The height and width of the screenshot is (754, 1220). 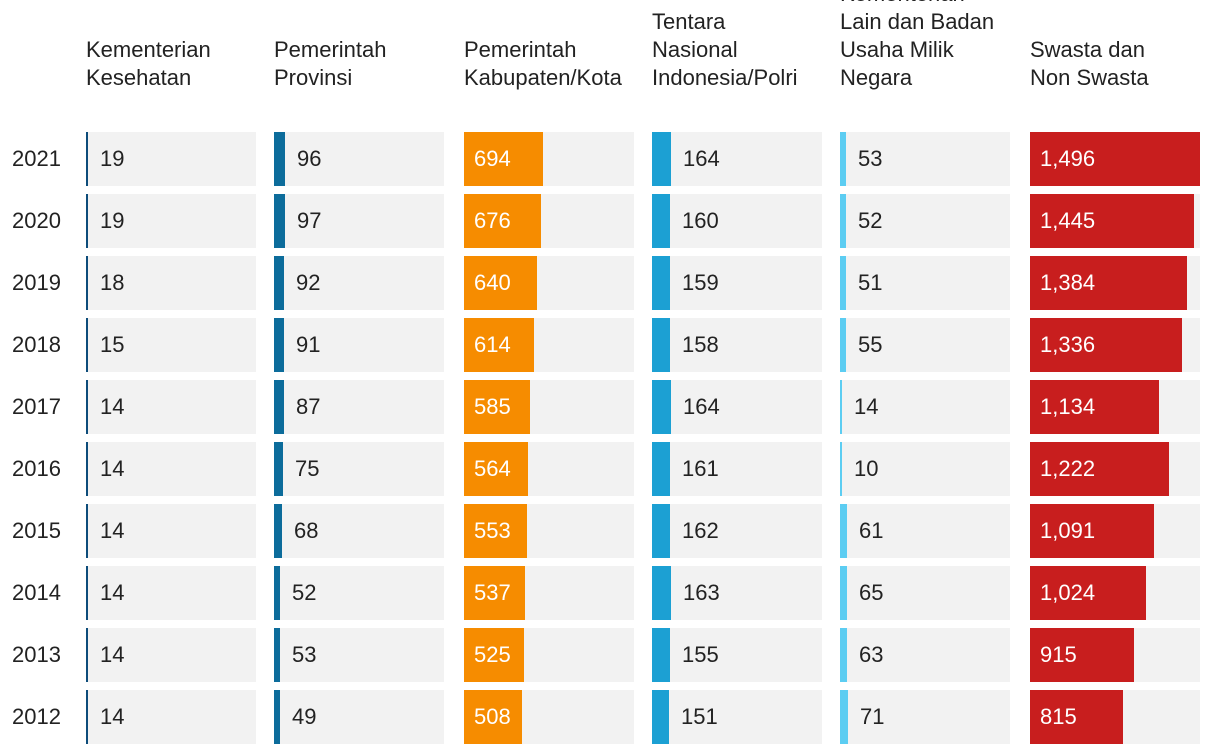 I want to click on bar-cell: 1,134, so click(x=1115, y=407).